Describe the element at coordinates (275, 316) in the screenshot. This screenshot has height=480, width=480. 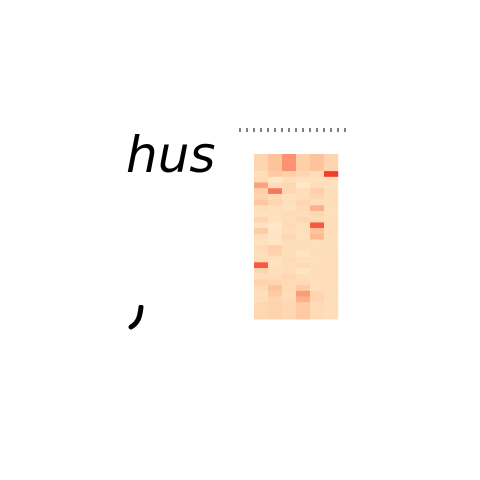
I see `heatmap-cell-r29-c2` at that location.